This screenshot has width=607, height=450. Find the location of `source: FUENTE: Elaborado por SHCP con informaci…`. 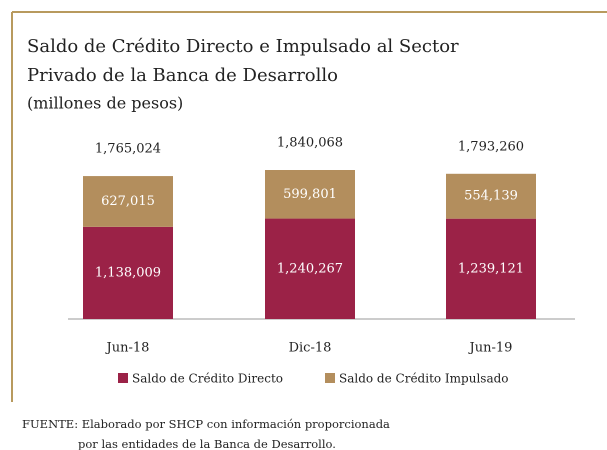

source: FUENTE: Elaborado por SHCP con informaci… is located at coordinates (206, 424).